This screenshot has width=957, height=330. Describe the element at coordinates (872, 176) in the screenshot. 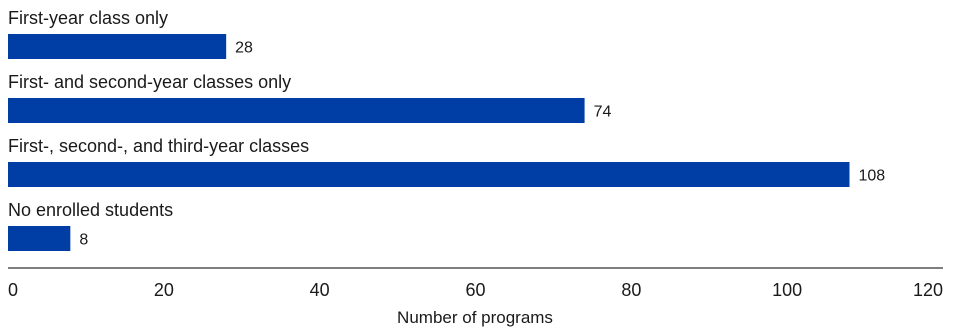

I see `value-label: 108` at that location.